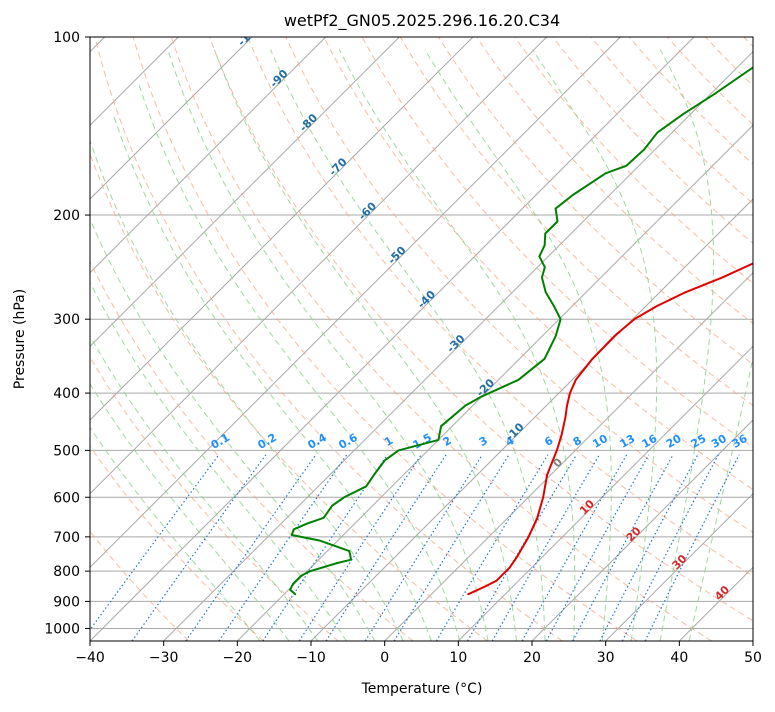  What do you see at coordinates (66, 451) in the screenshot?
I see `y-tick-label: 500` at bounding box center [66, 451].